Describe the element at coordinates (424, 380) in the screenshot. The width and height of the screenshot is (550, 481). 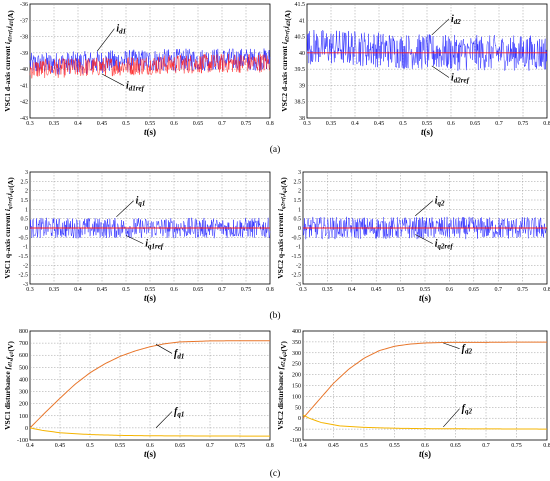
I see `series-line-fd2` at that location.